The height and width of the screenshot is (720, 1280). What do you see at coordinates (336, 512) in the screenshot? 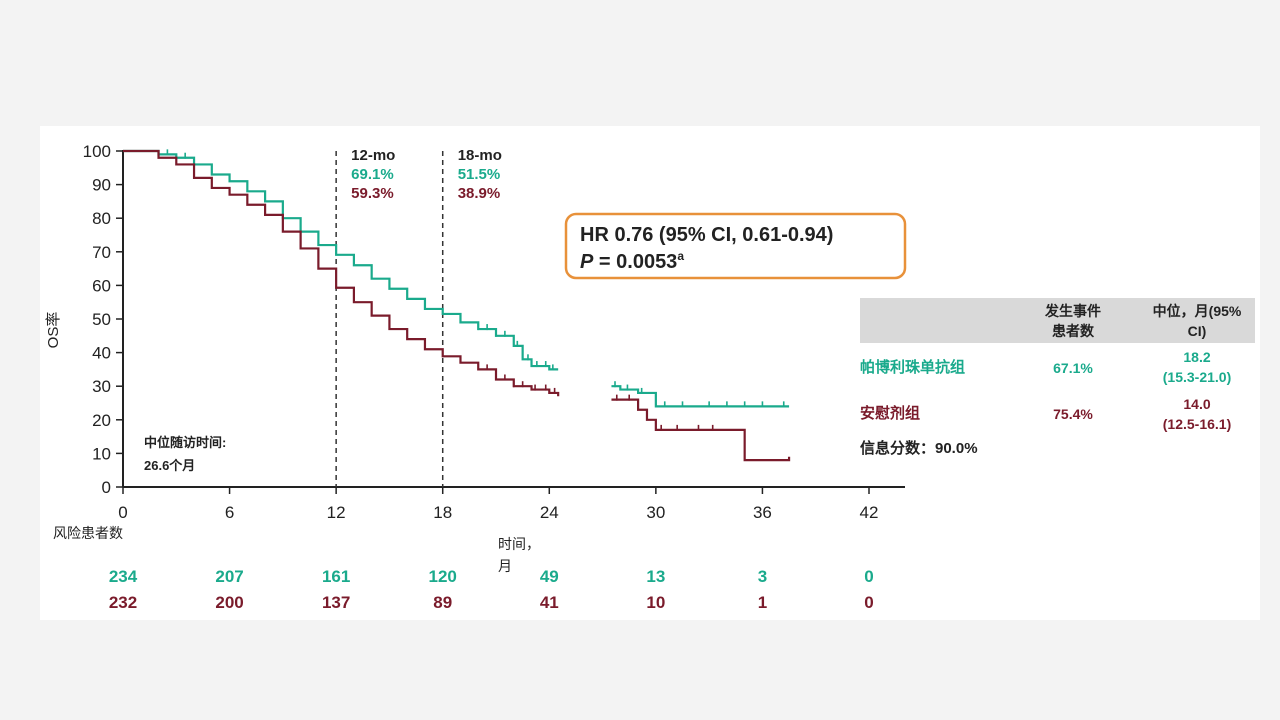
I see `x-tick-label-12: 12` at bounding box center [336, 512].